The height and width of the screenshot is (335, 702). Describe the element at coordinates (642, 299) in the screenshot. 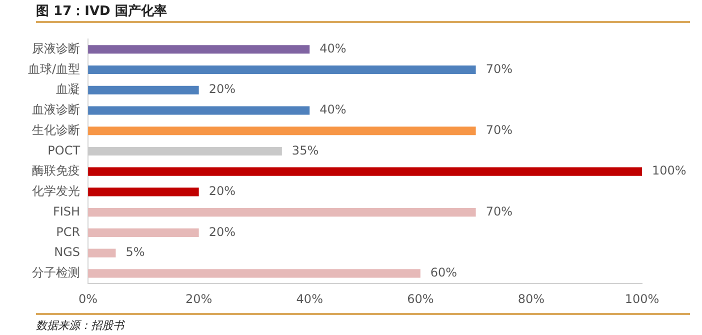

I see `x-tick-label: 100%` at that location.